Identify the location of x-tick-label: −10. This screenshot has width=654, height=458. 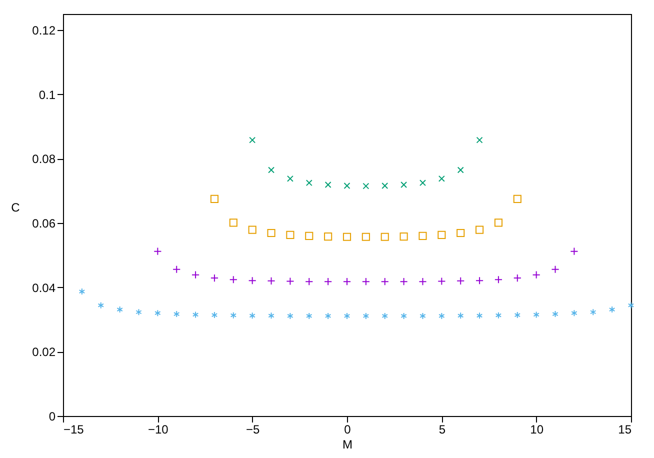
(158, 429).